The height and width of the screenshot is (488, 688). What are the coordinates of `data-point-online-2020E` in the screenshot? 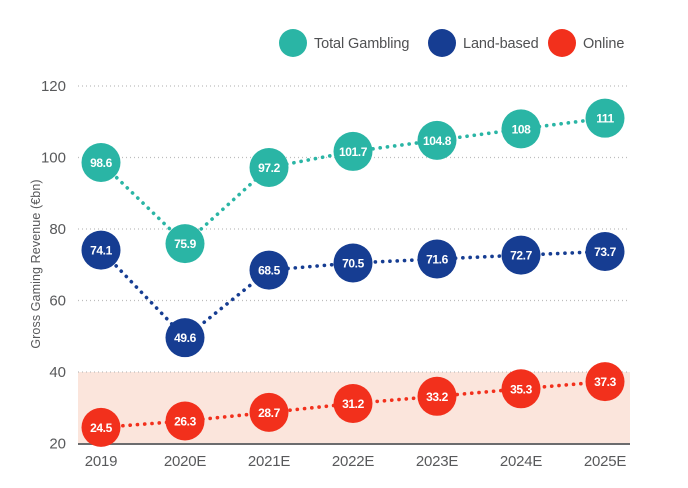 It's located at (185, 421).